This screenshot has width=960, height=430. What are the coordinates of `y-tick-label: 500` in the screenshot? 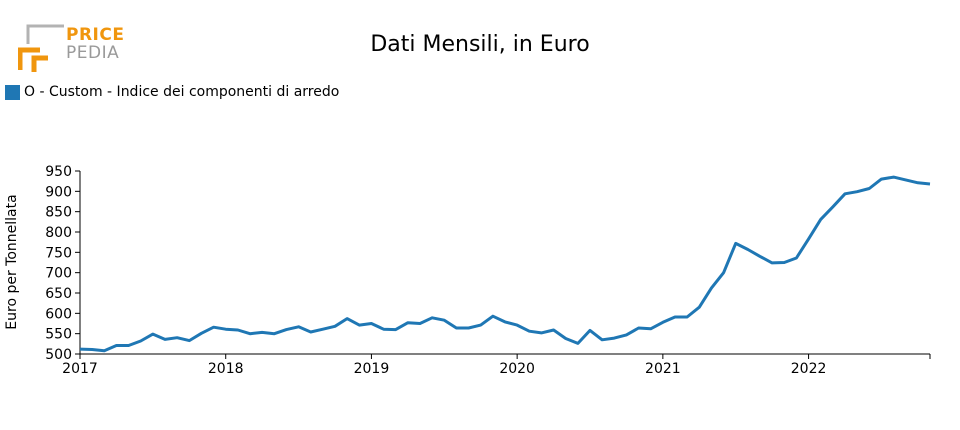 It's located at (58, 355).